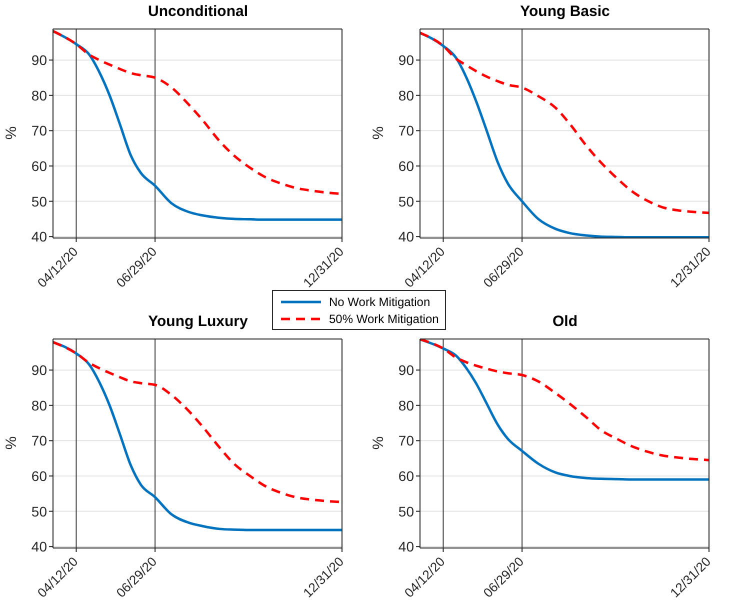  I want to click on legend-label: No Work Mitigation, so click(379, 301).